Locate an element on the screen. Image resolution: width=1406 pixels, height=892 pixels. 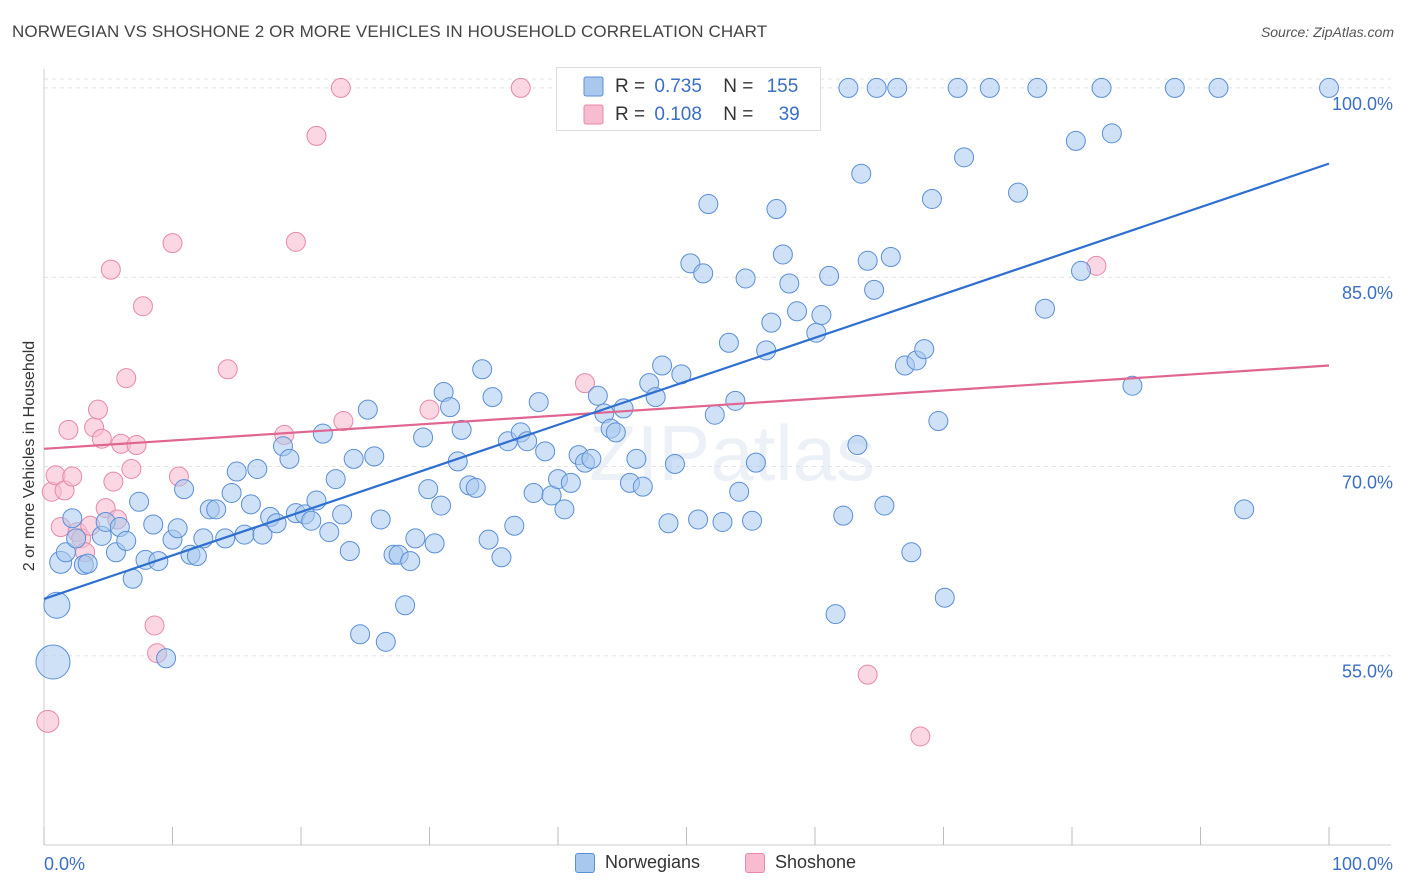
x-tick-label: 0.0% is located at coordinates (64, 864).